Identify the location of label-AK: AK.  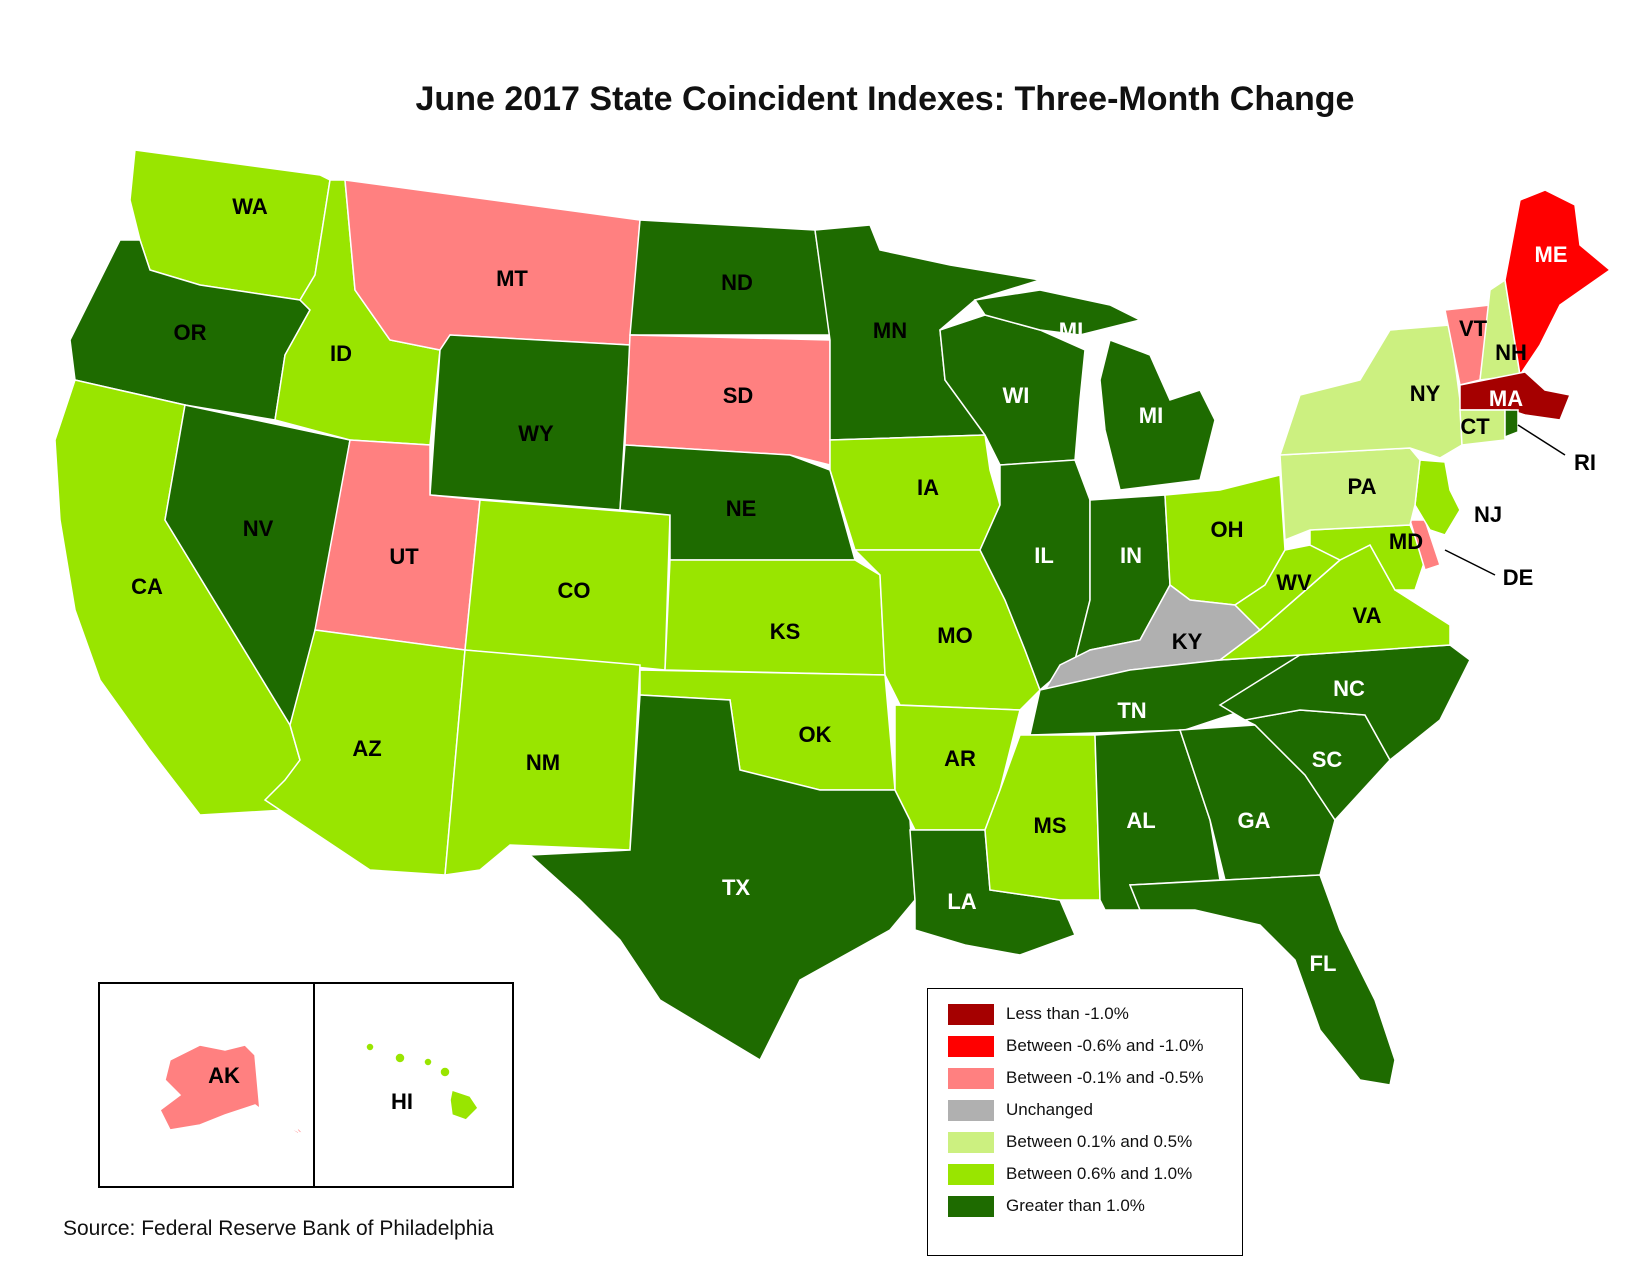
(224, 1075).